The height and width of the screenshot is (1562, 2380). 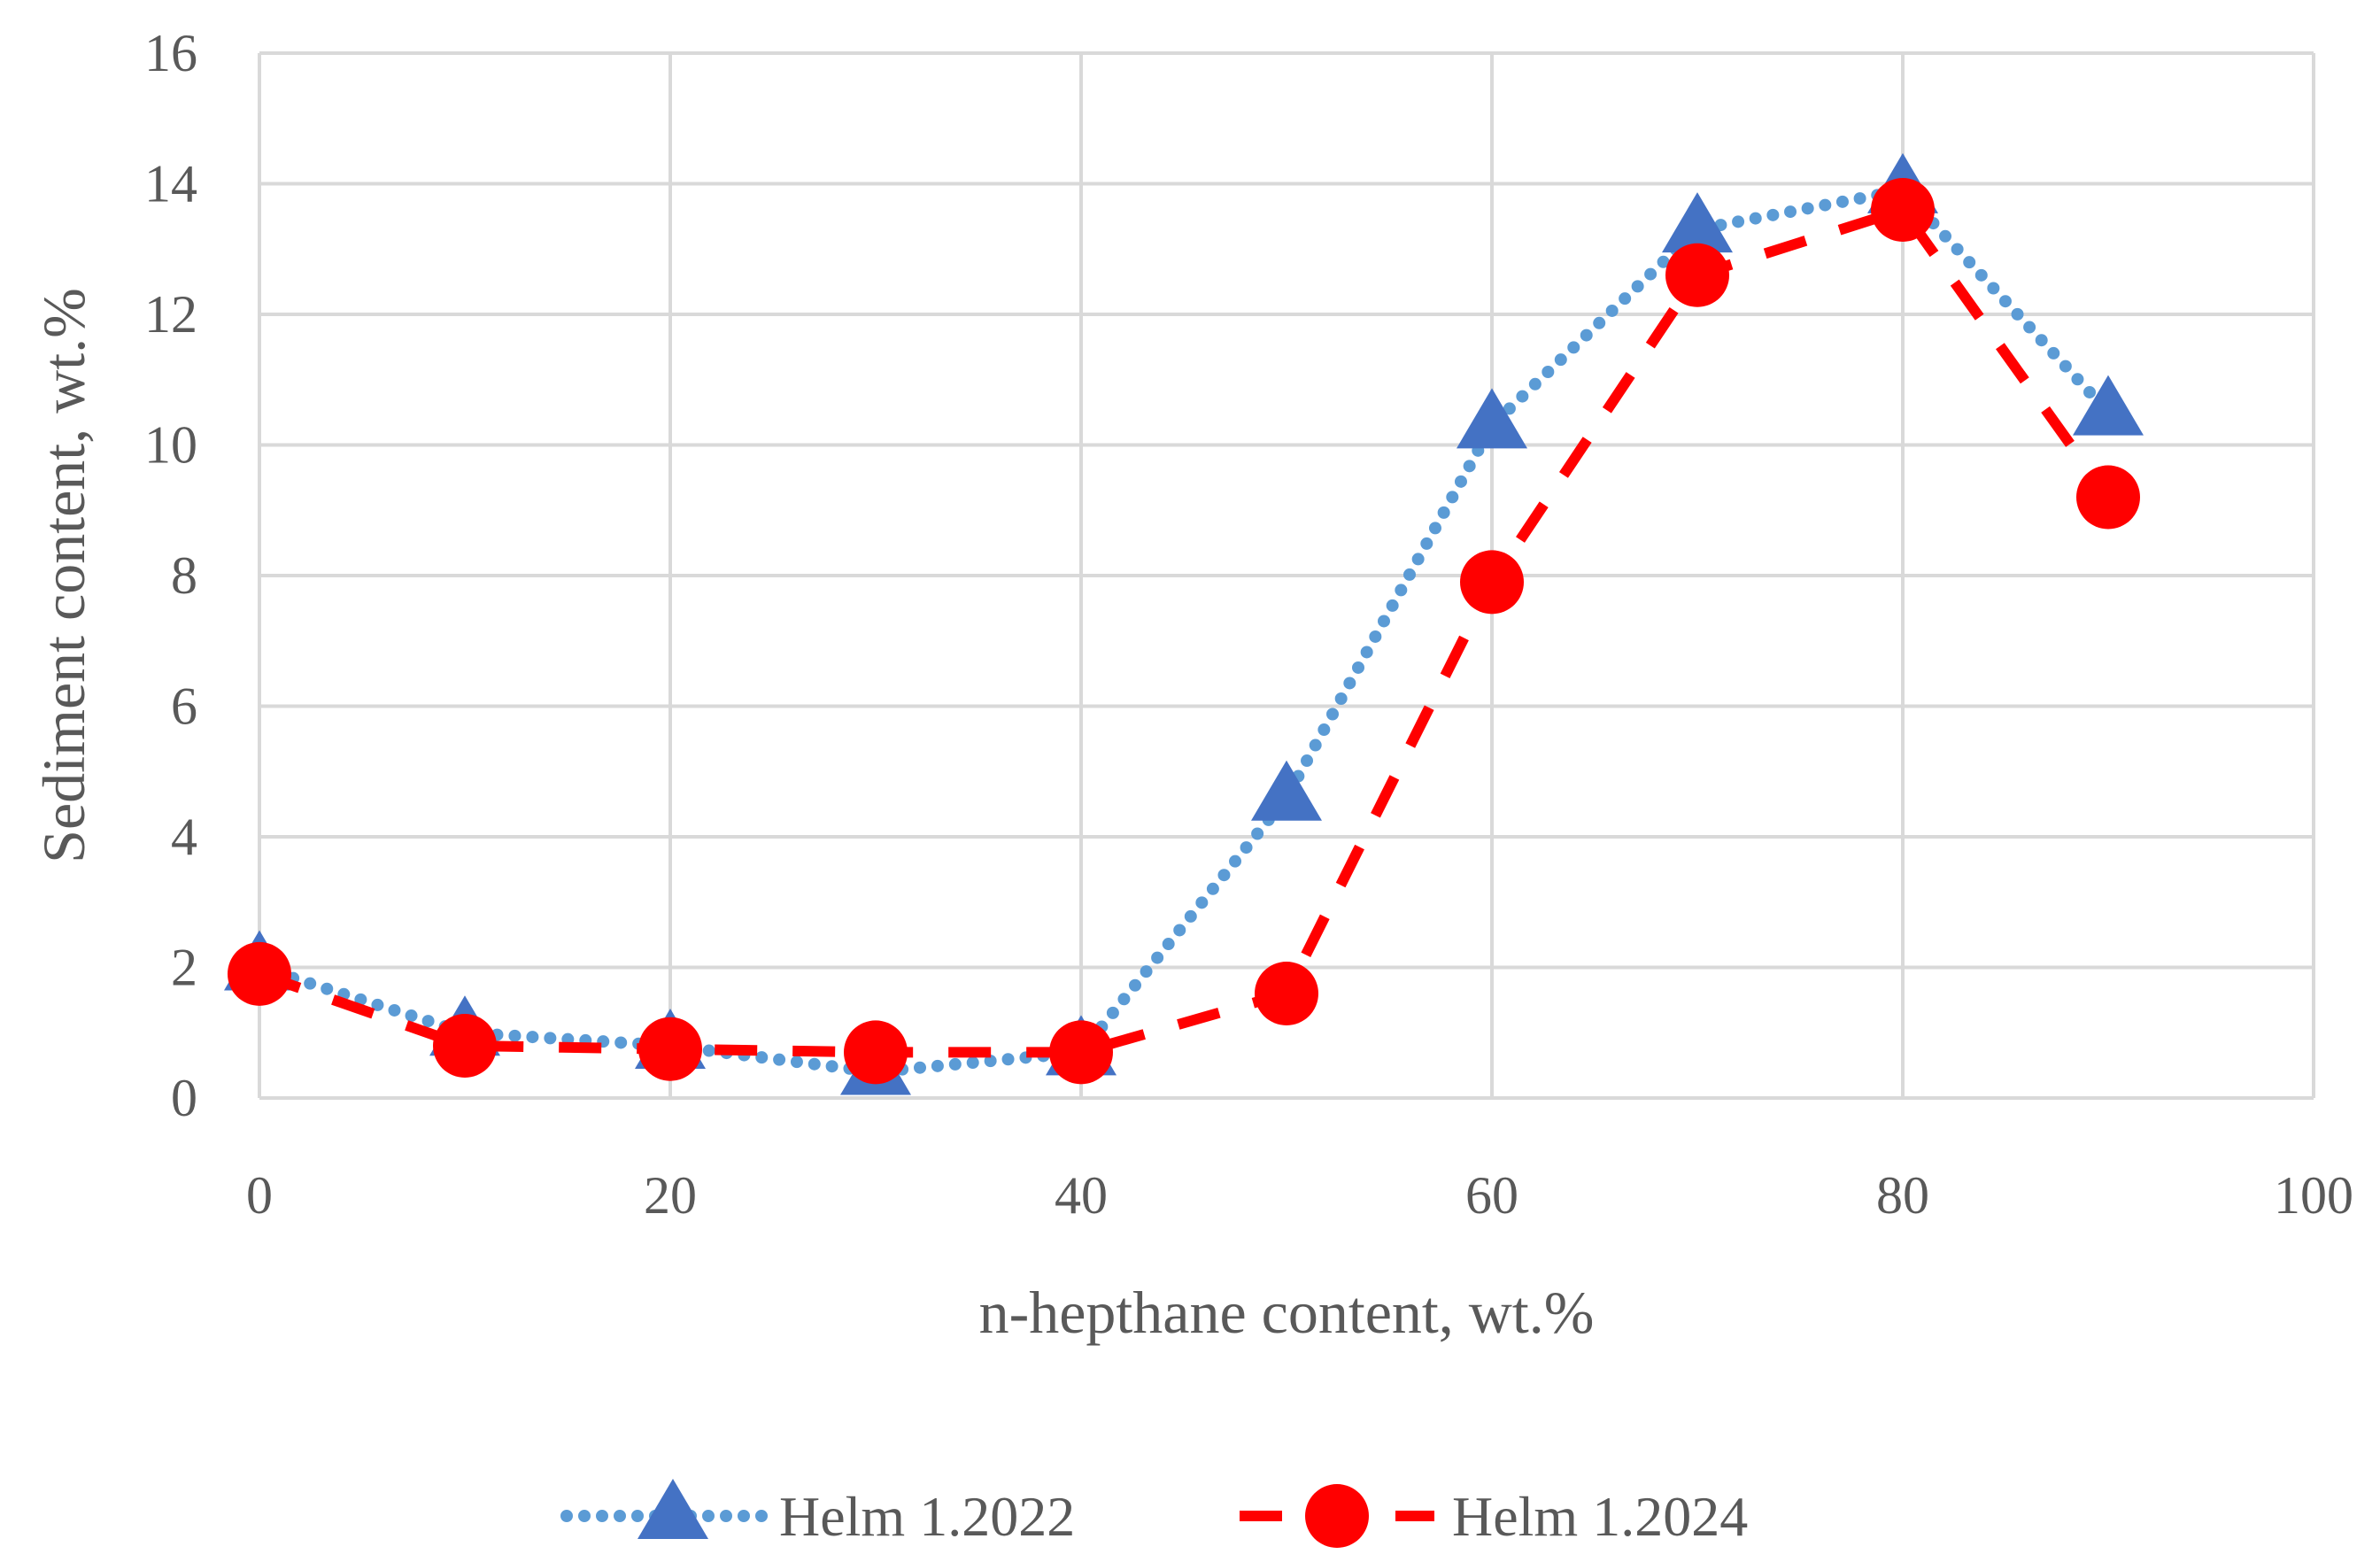 What do you see at coordinates (63, 575) in the screenshot?
I see `y-axis-title: Sediment content, wt.%` at bounding box center [63, 575].